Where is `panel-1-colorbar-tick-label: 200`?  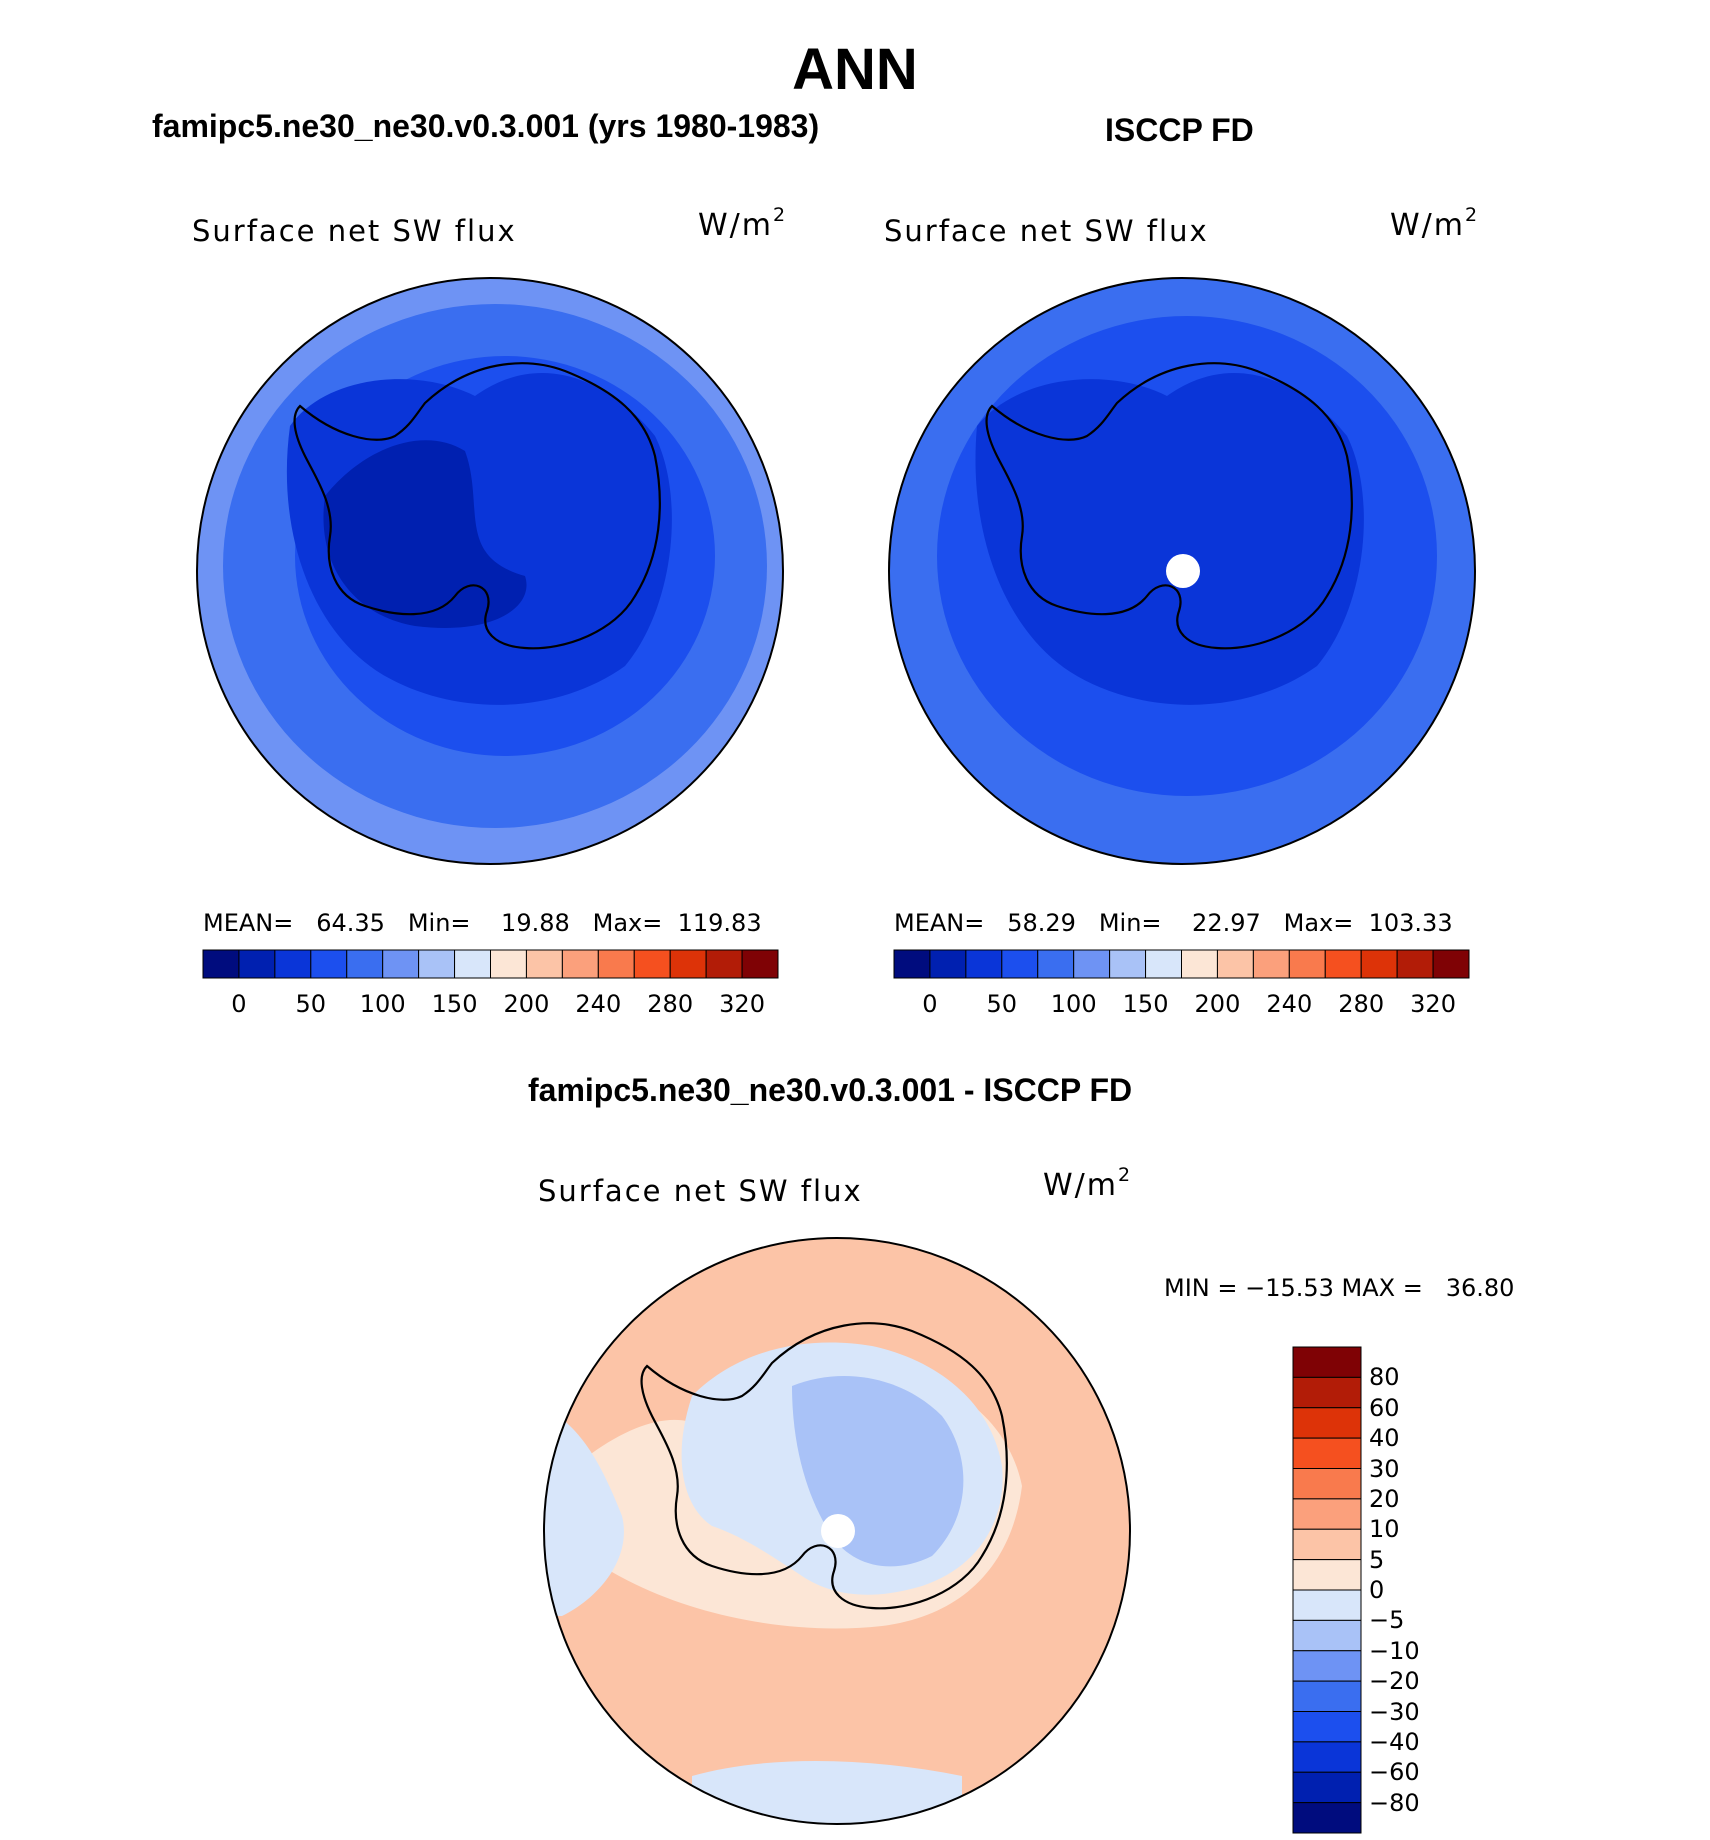
panel-1-colorbar-tick-label: 200 is located at coordinates (526, 1004).